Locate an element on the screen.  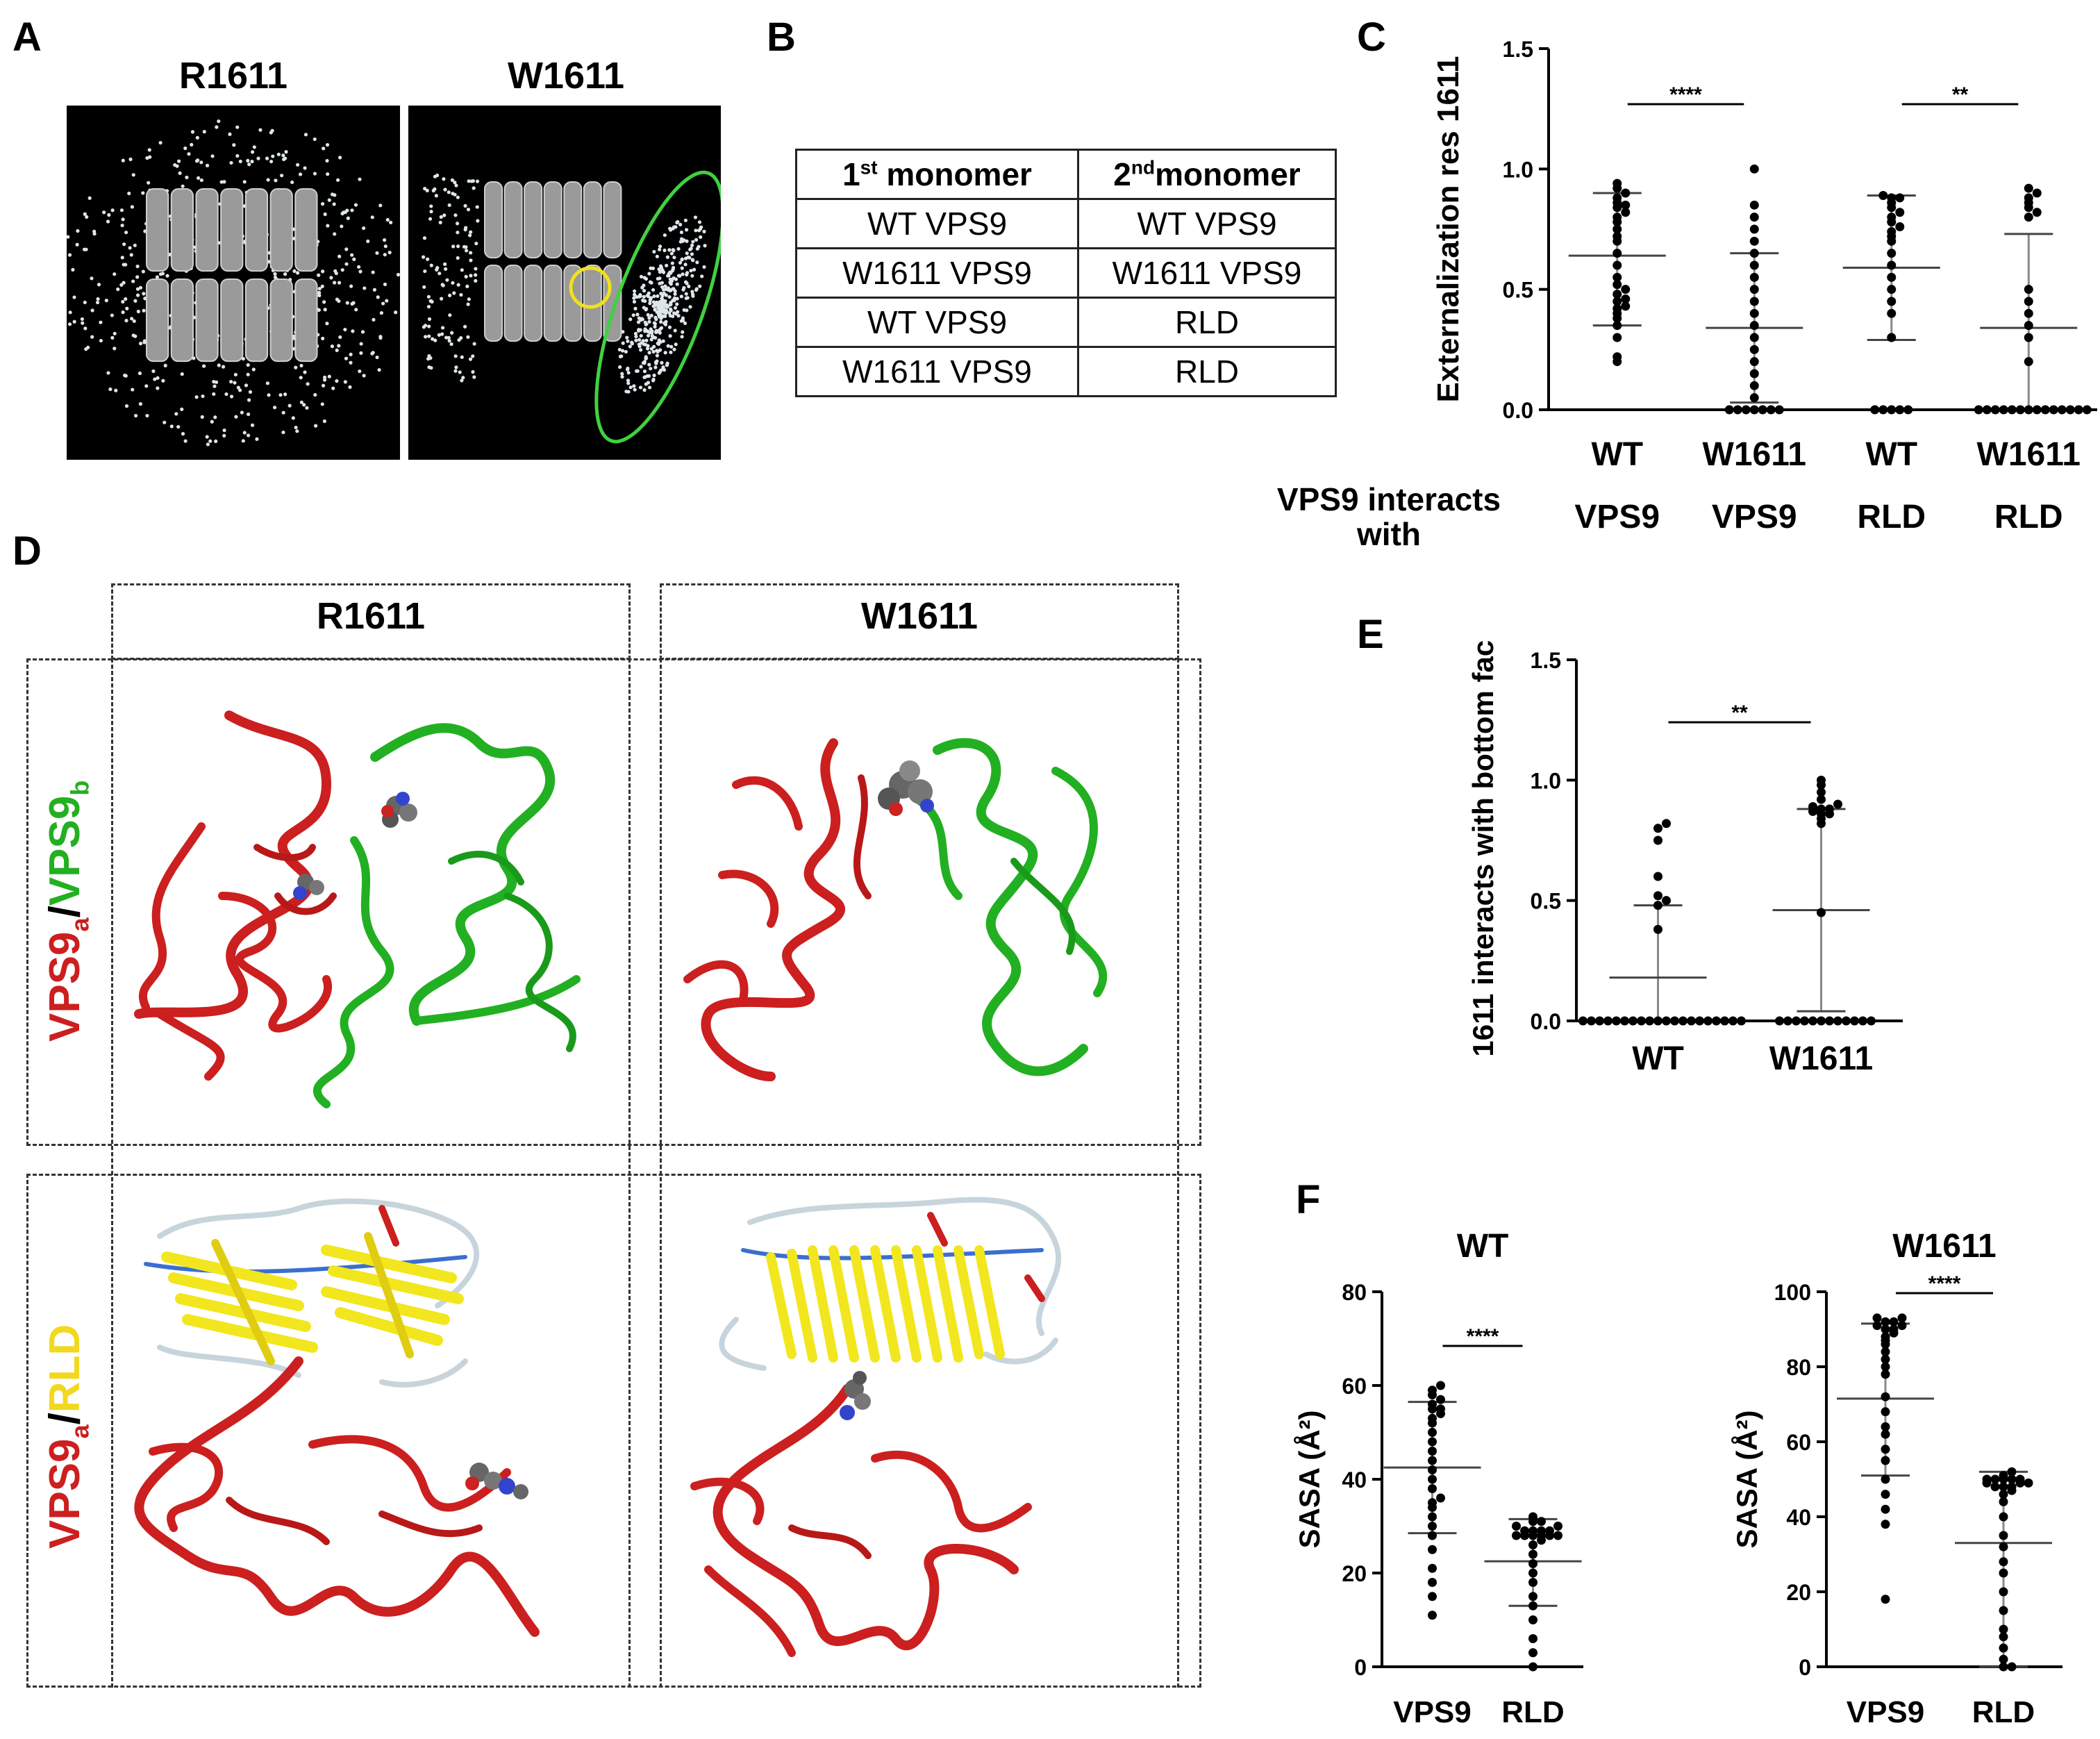
y-tick-label: 40 is located at coordinates (1354, 1479).